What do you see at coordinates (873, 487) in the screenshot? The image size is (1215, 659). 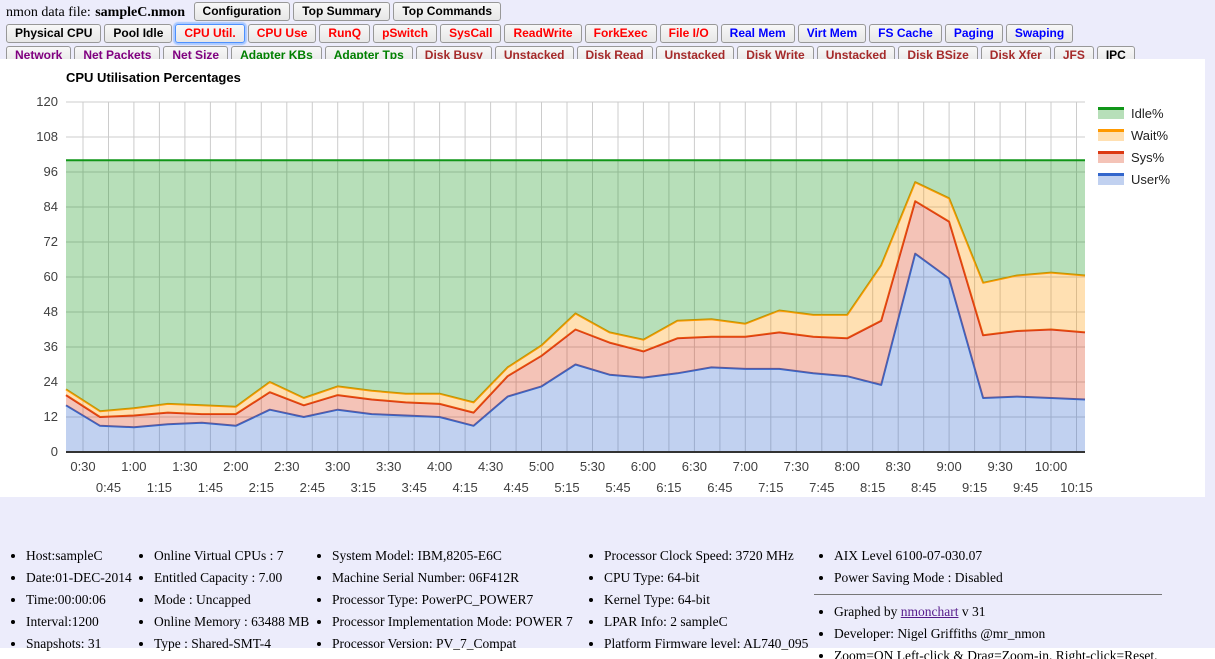 I see `x-tick-label: 8:15` at bounding box center [873, 487].